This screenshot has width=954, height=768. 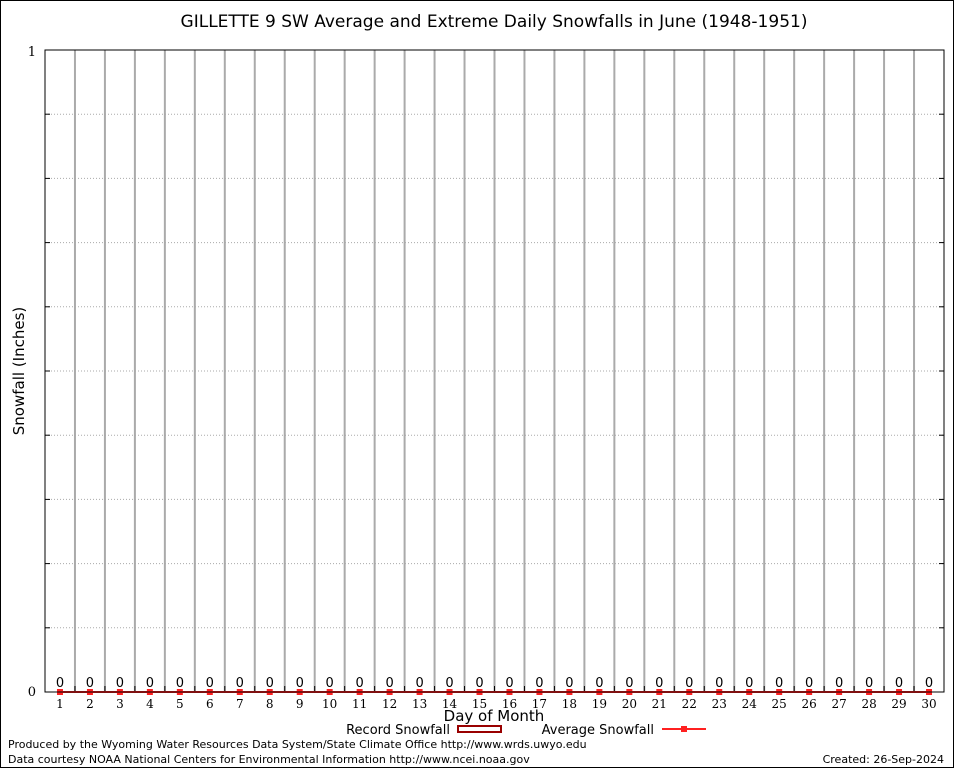 What do you see at coordinates (479, 704) in the screenshot?
I see `x-tick-label: 15` at bounding box center [479, 704].